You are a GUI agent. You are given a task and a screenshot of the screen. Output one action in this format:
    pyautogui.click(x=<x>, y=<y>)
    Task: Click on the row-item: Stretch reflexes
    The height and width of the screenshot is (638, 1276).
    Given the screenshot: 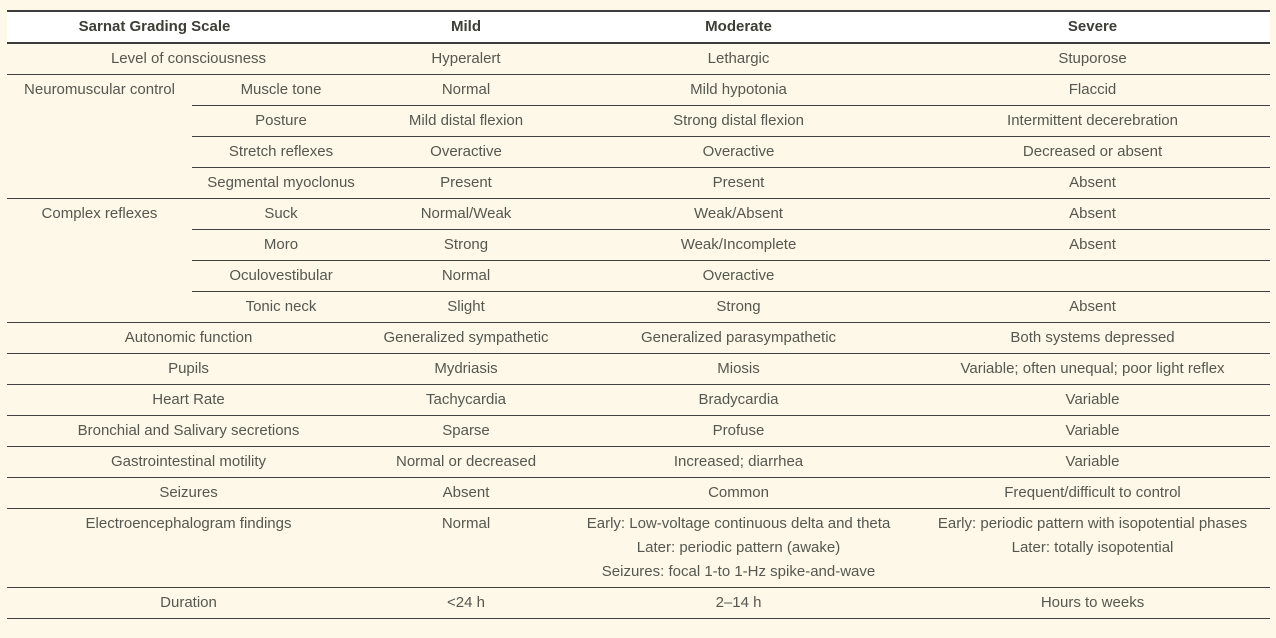 What is the action you would take?
    pyautogui.click(x=281, y=152)
    